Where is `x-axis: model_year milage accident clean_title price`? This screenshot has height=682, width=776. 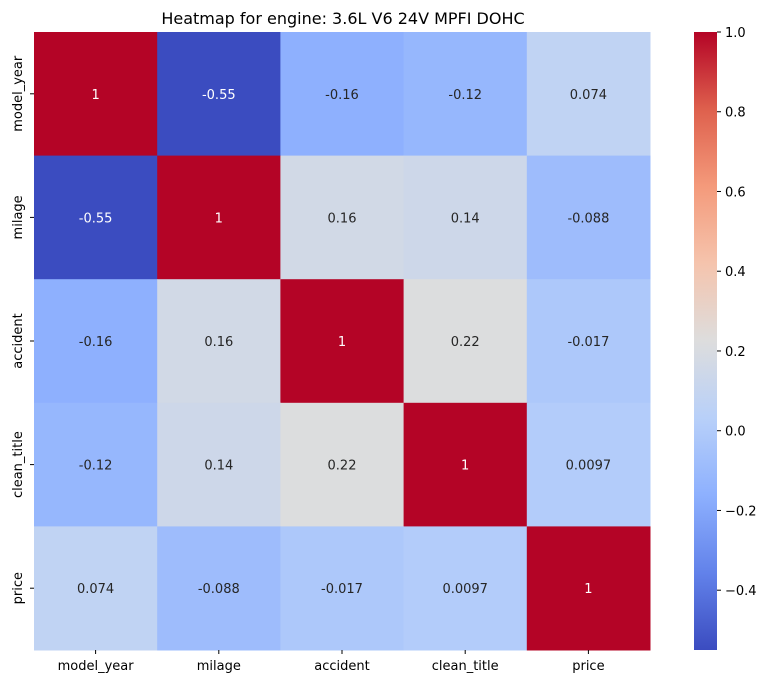
x-axis: model_year milage accident clean_title price is located at coordinates (331, 662).